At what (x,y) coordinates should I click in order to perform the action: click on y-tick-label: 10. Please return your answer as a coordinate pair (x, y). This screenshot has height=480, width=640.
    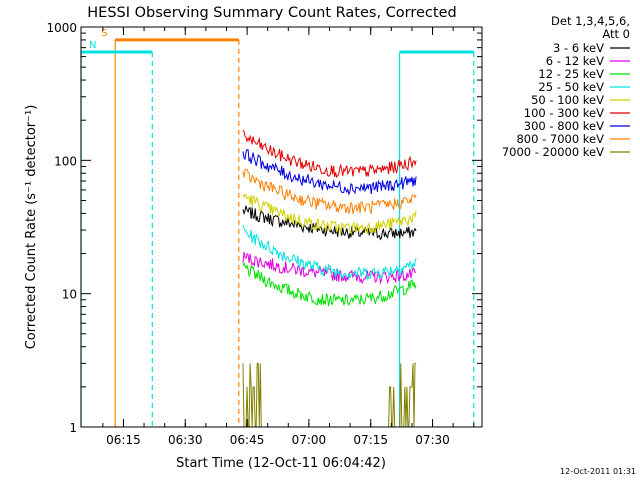
    Looking at the image, I should click on (69, 295).